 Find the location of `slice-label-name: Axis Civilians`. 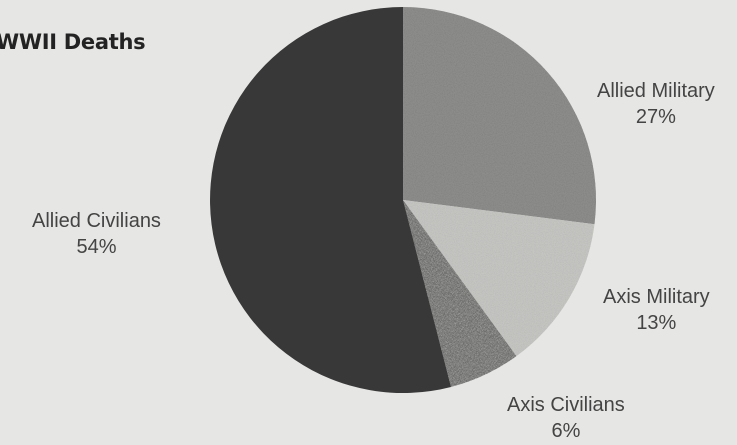

slice-label-name: Axis Civilians is located at coordinates (566, 405).